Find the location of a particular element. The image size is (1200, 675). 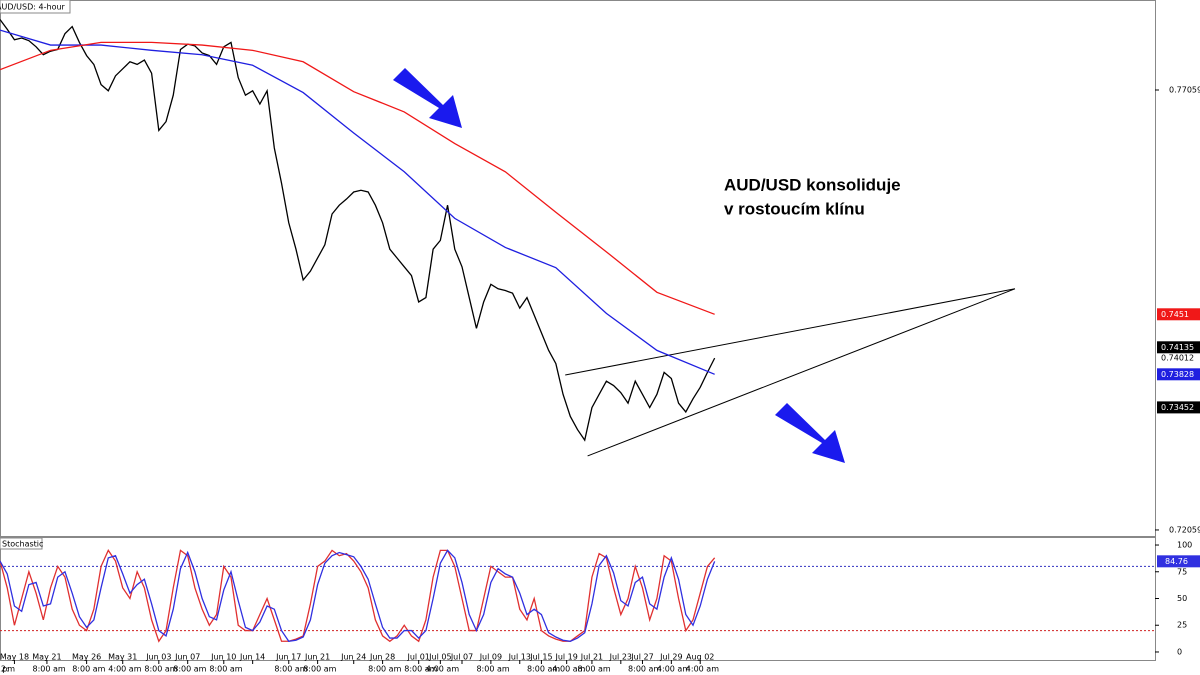

x-tick-label: Jul 19 is located at coordinates (565, 657).